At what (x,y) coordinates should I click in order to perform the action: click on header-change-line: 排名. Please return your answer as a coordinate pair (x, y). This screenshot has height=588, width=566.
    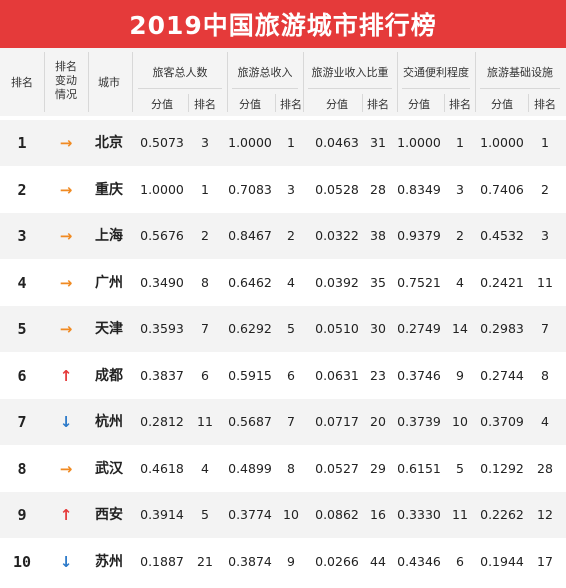
    Looking at the image, I should click on (66, 66).